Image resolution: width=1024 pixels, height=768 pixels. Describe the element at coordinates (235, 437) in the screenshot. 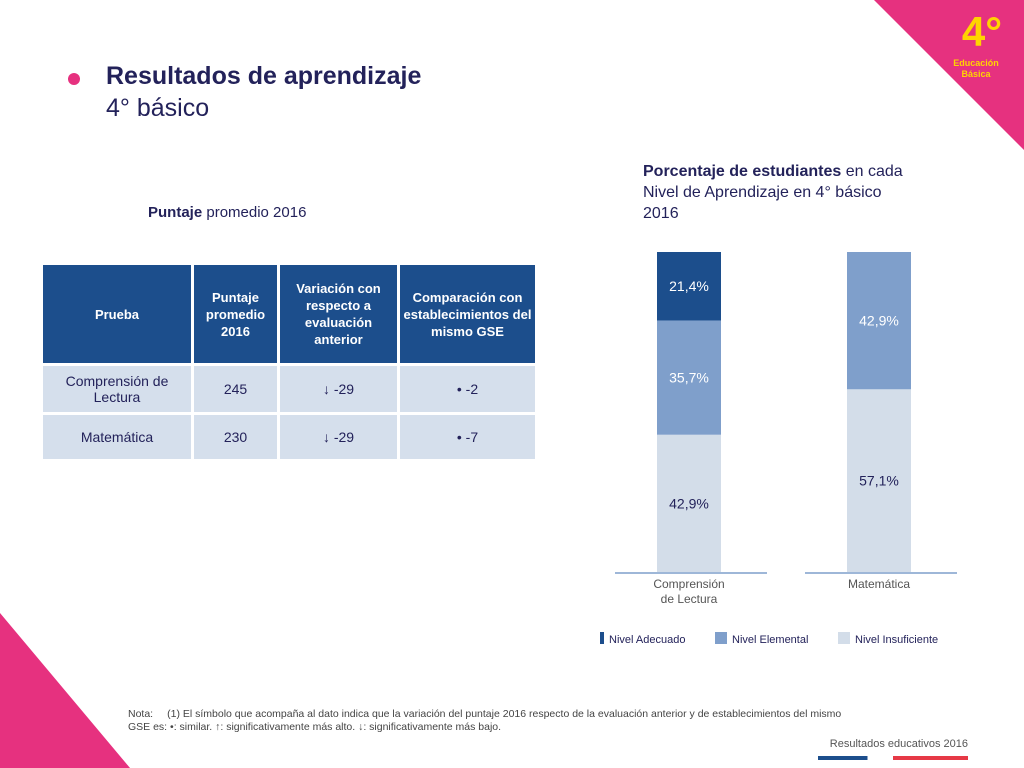

I see `cell-puntaje: 230` at that location.